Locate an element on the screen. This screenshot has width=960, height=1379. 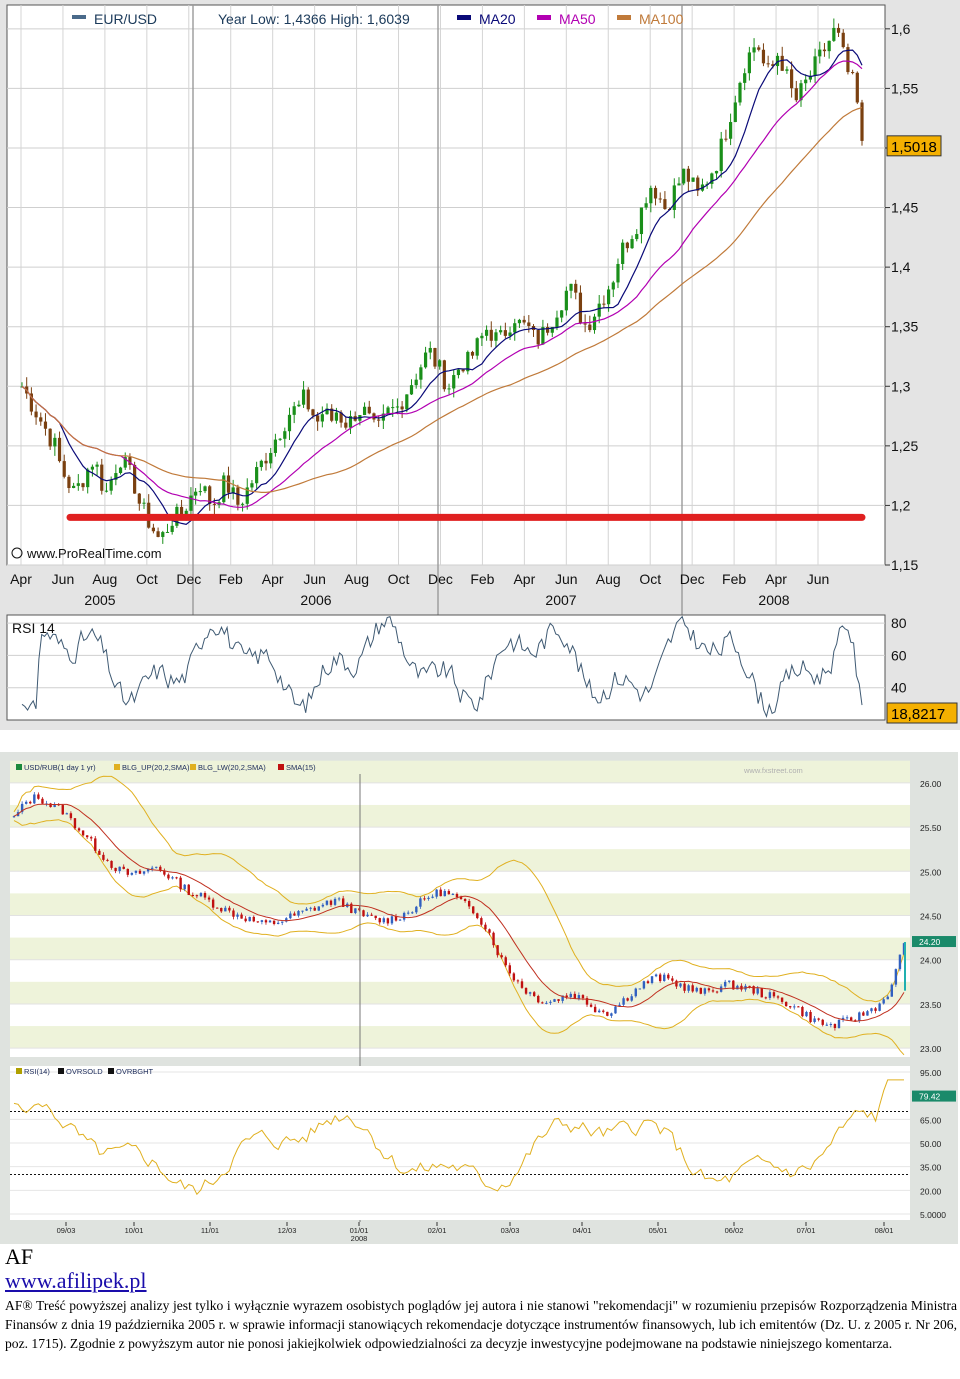
rsi-legend-swatch is located at coordinates (61, 1071).